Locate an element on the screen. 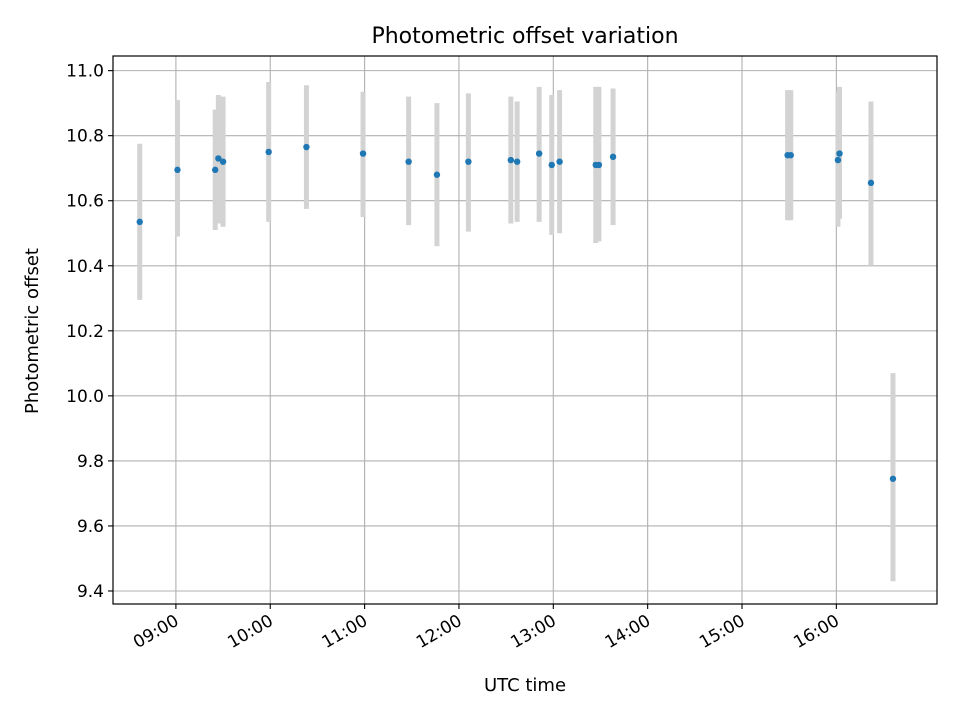 This screenshot has width=960, height=720. y-tick-label: 9.6 is located at coordinates (90, 527).